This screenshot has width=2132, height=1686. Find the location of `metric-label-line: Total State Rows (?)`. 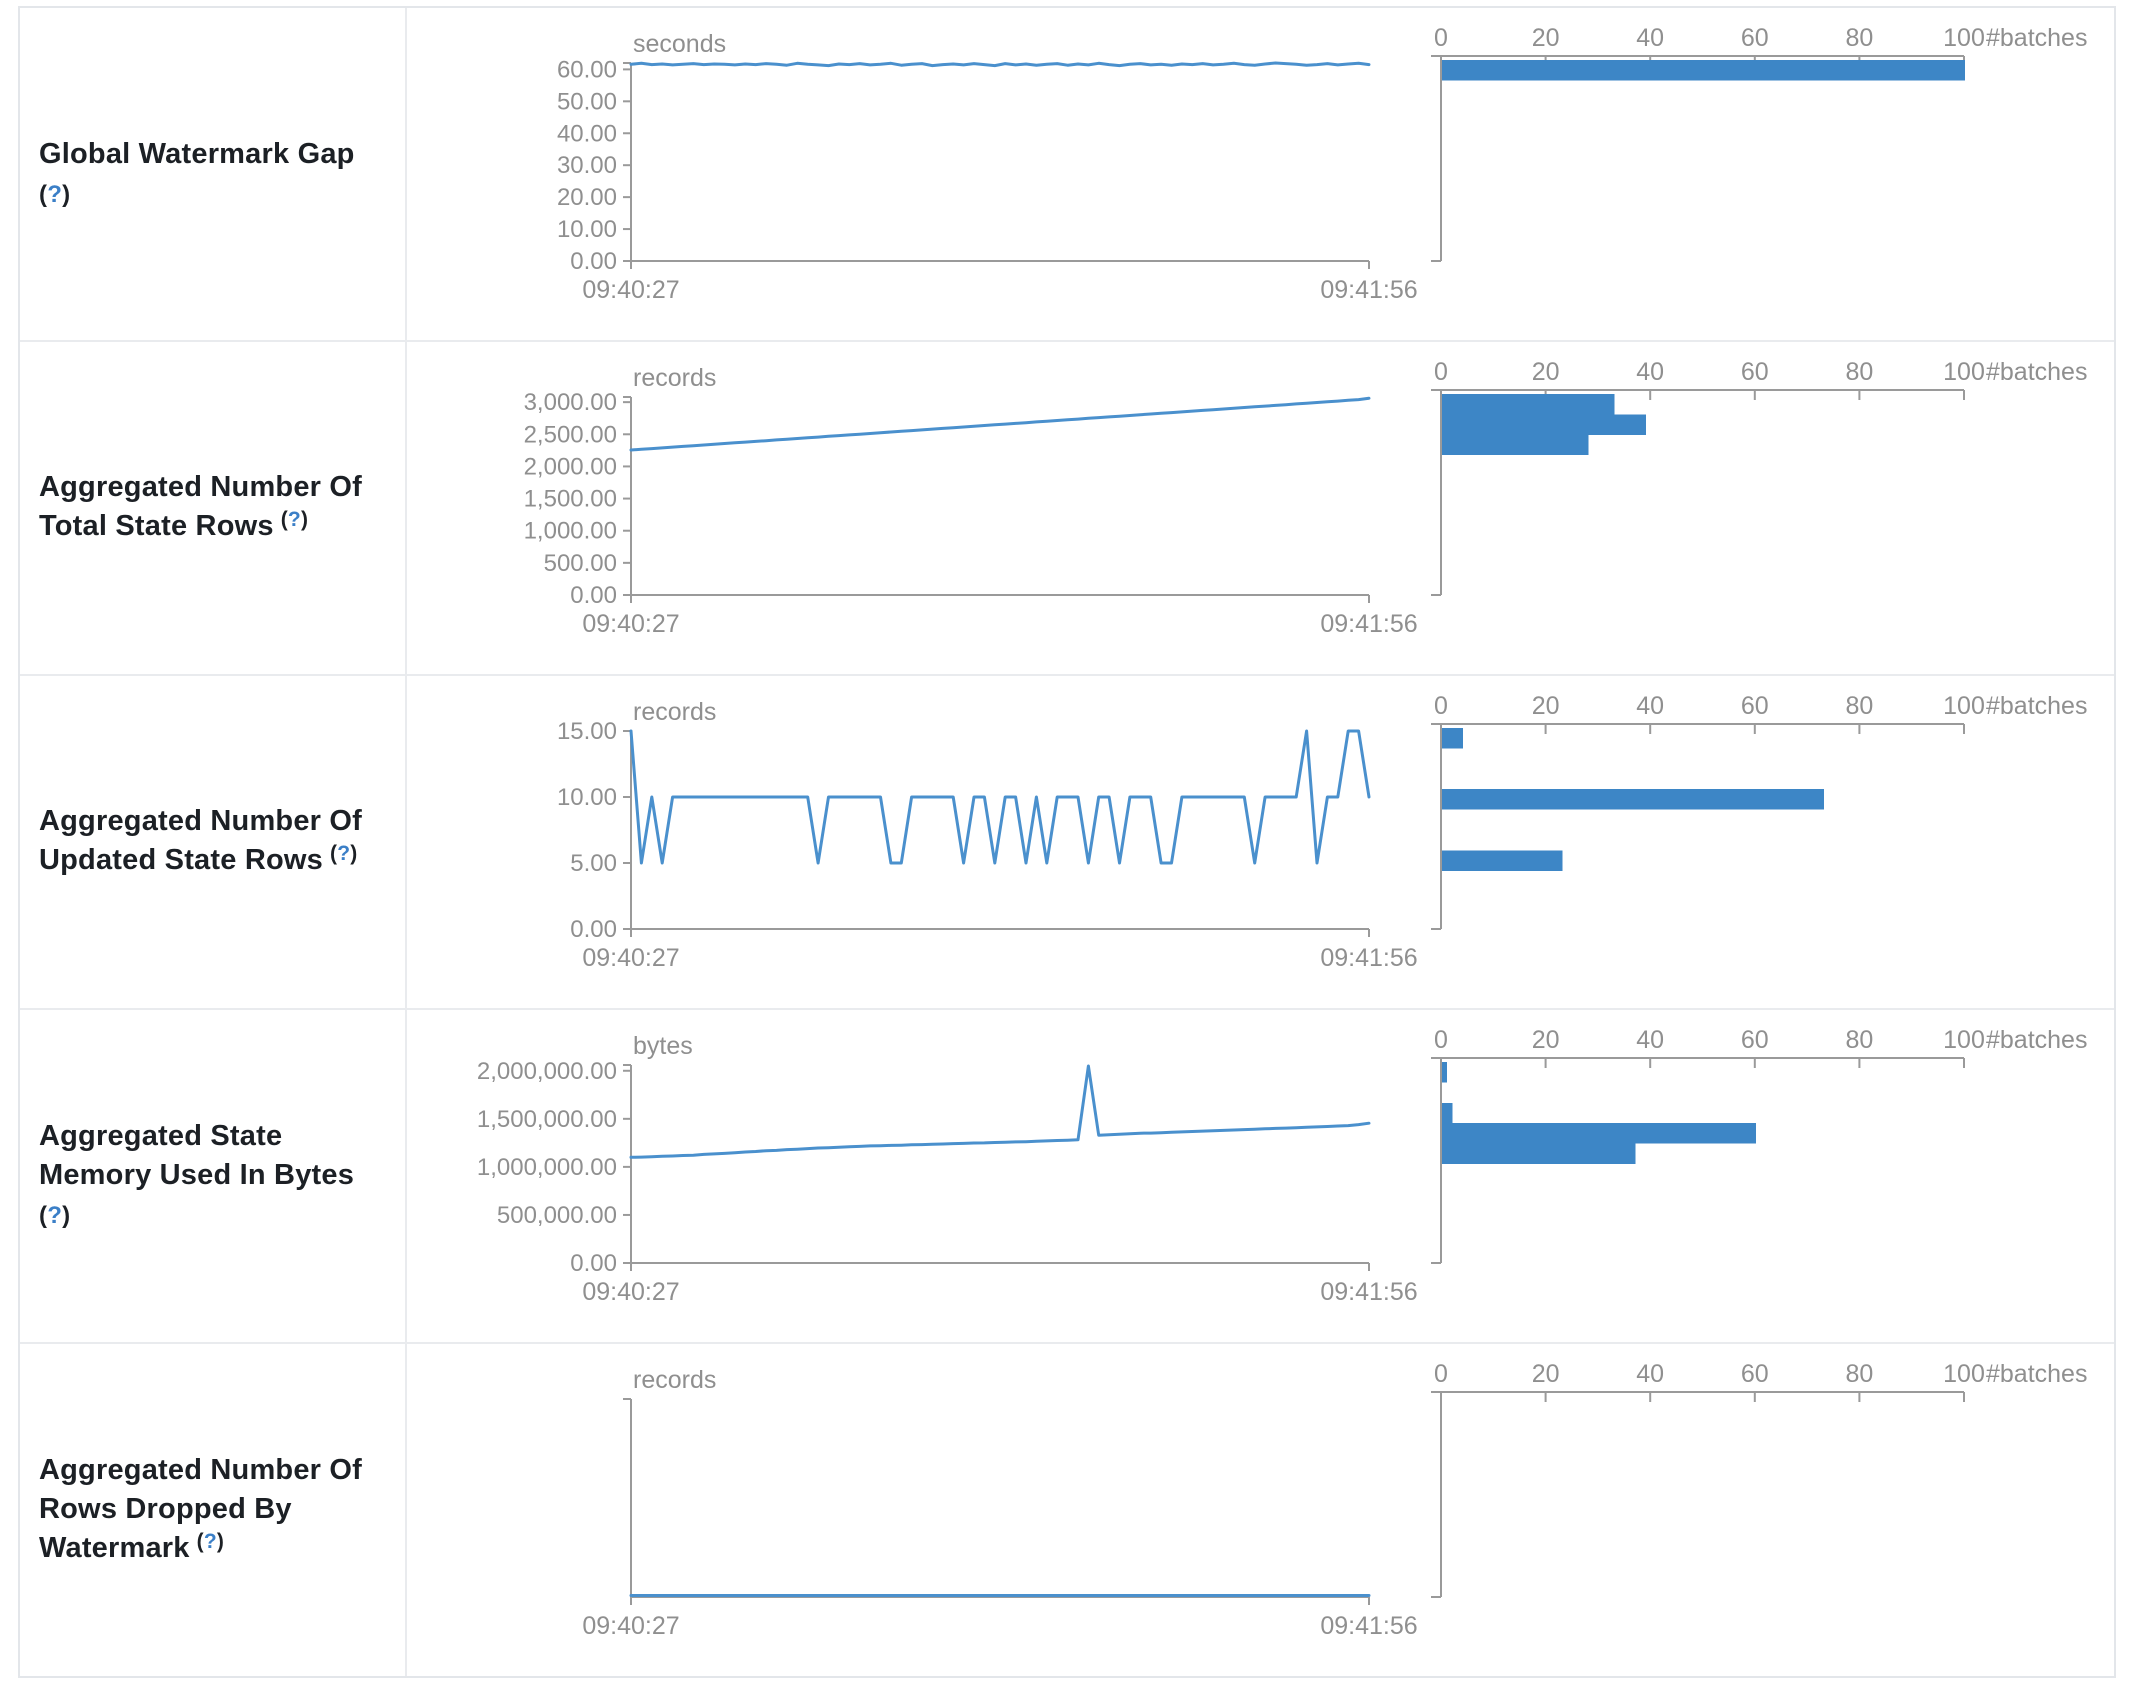

metric-label-line: Total State Rows (?) is located at coordinates (174, 525).